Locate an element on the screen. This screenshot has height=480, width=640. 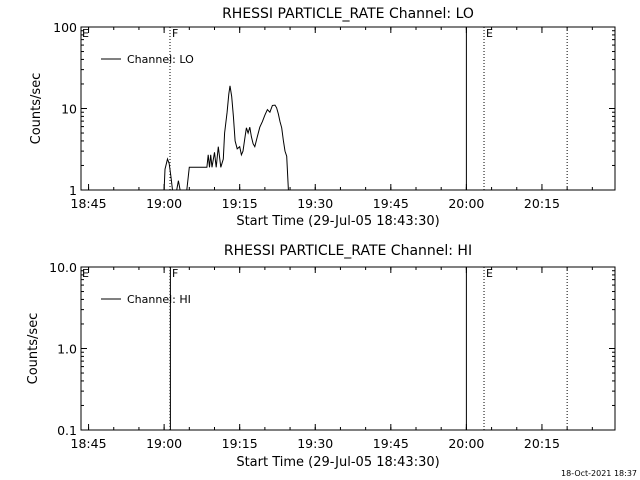
footer-timestamp: 18-Oct-2021 18:37 is located at coordinates (599, 473).